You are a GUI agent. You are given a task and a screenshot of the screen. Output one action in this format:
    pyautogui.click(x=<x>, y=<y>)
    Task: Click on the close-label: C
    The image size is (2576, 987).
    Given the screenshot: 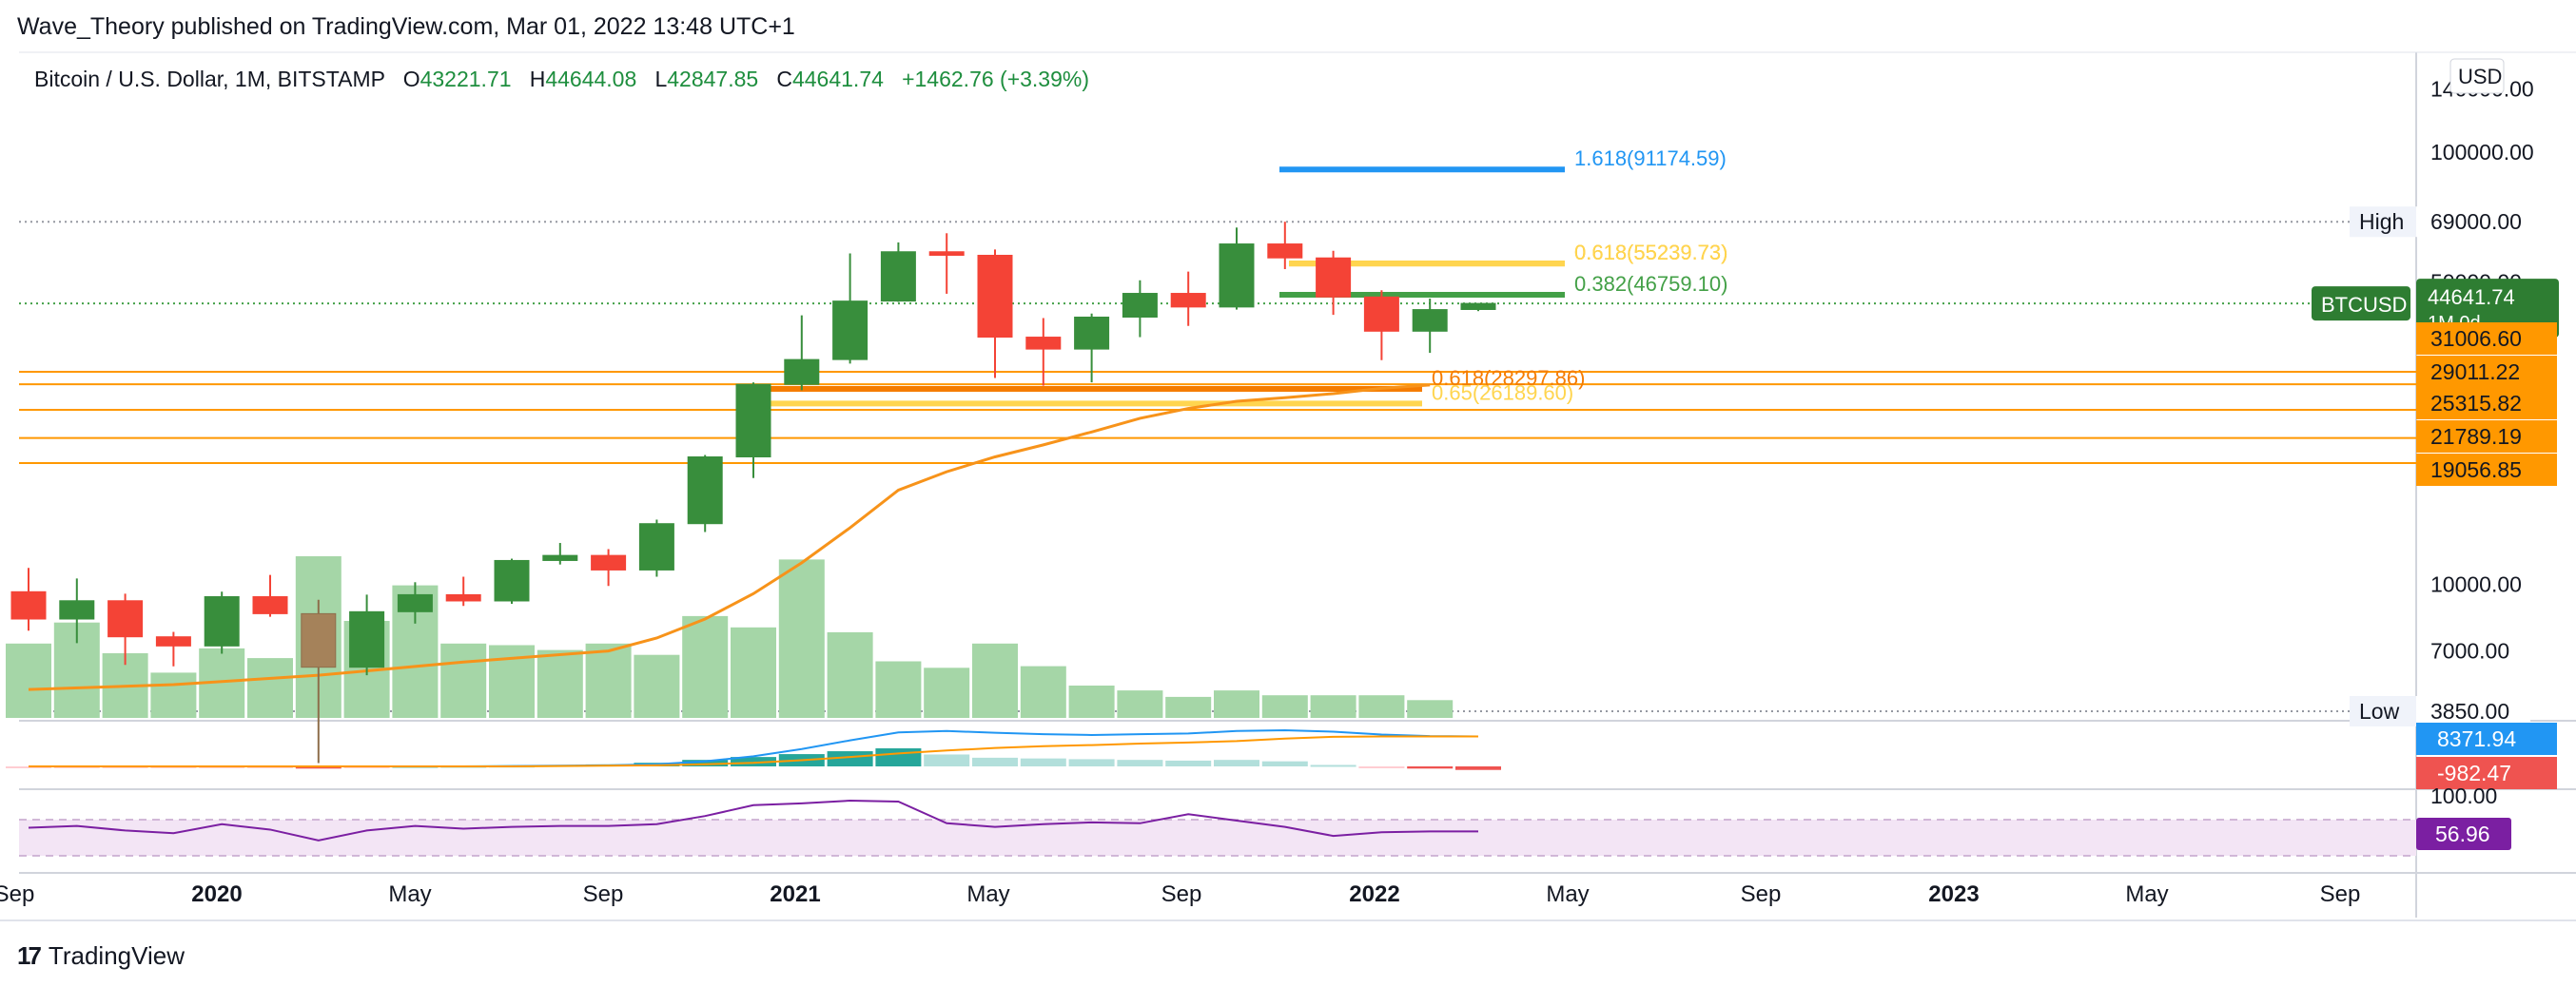 What is the action you would take?
    pyautogui.click(x=784, y=79)
    